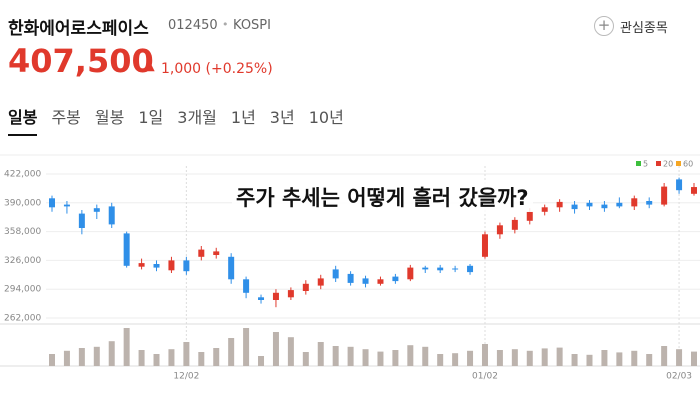 The height and width of the screenshot is (400, 700). What do you see at coordinates (22, 232) in the screenshot?
I see `y-tick-label: 358,000` at bounding box center [22, 232].